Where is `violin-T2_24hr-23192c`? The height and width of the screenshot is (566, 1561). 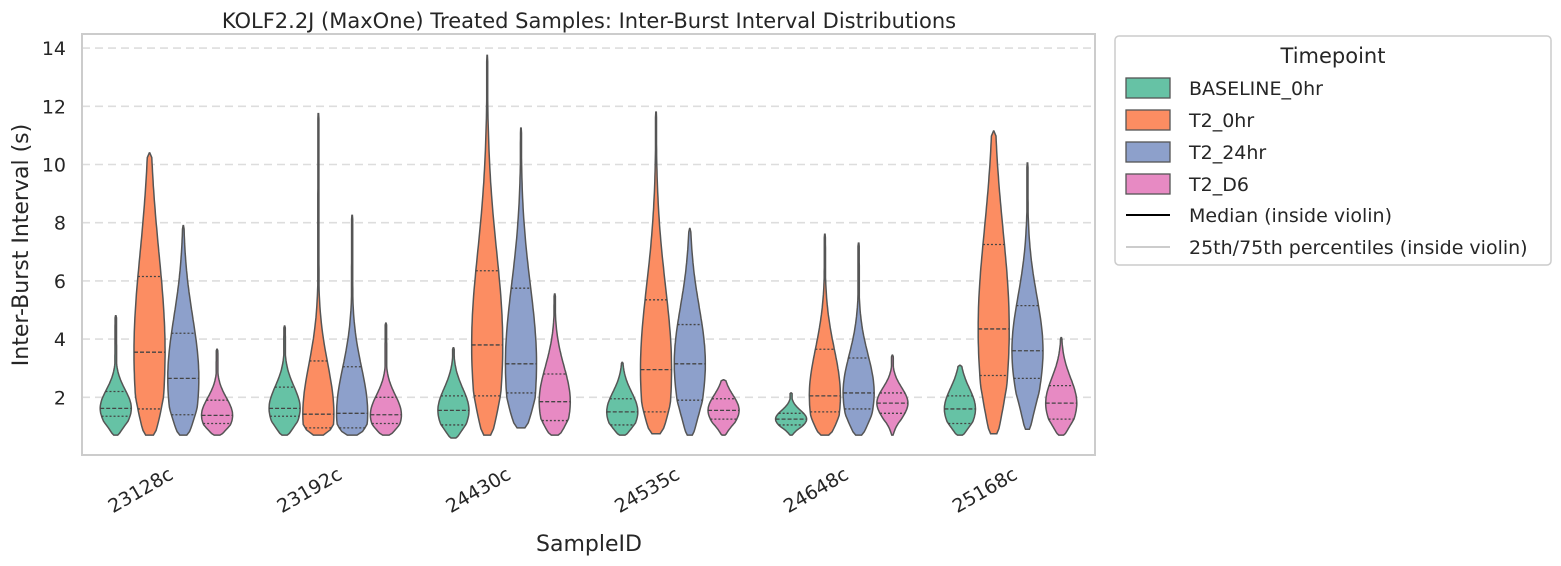
violin-T2_24hr-23192c is located at coordinates (352, 325).